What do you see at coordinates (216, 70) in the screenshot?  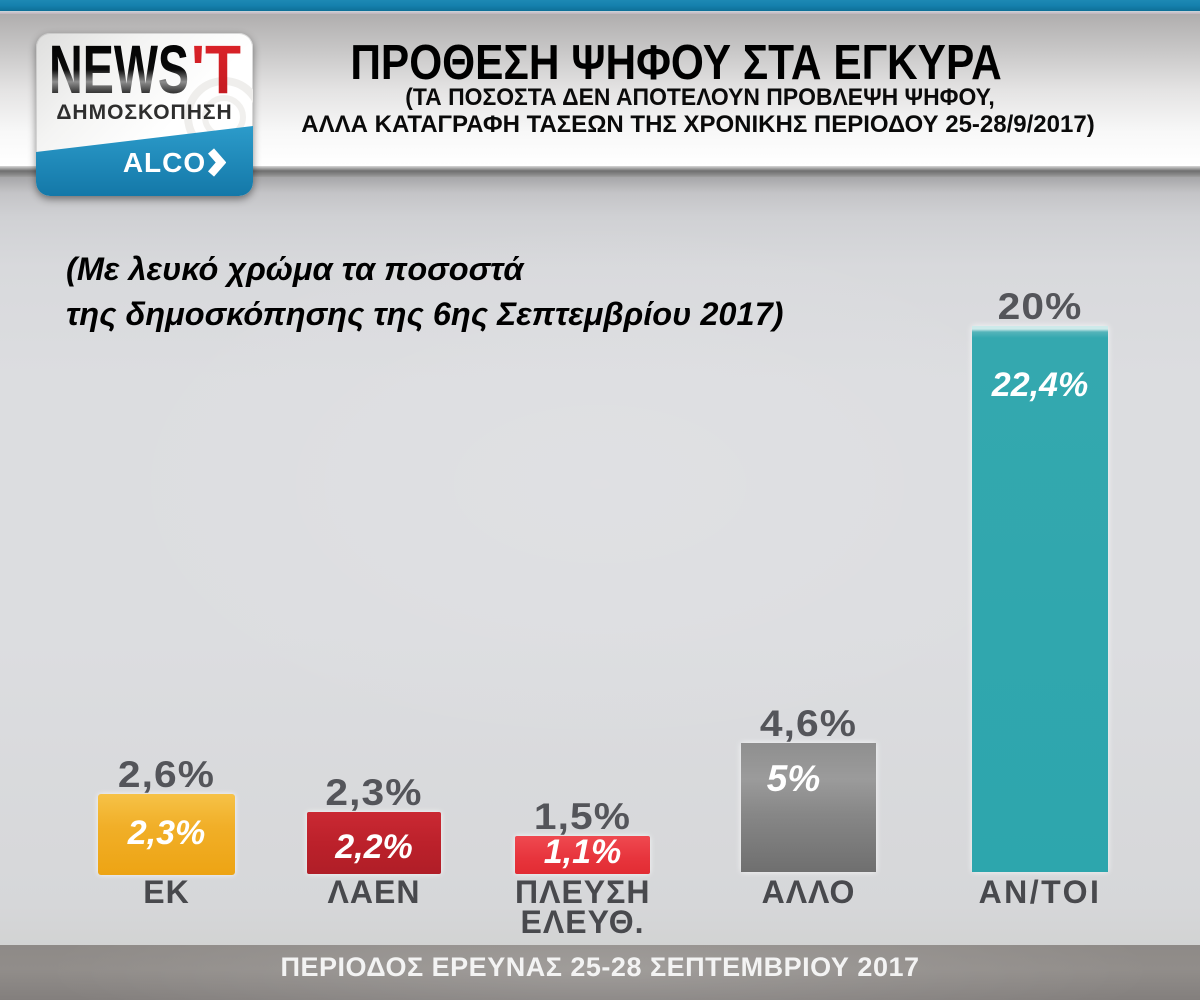 I see `svg-text: 'T` at bounding box center [216, 70].